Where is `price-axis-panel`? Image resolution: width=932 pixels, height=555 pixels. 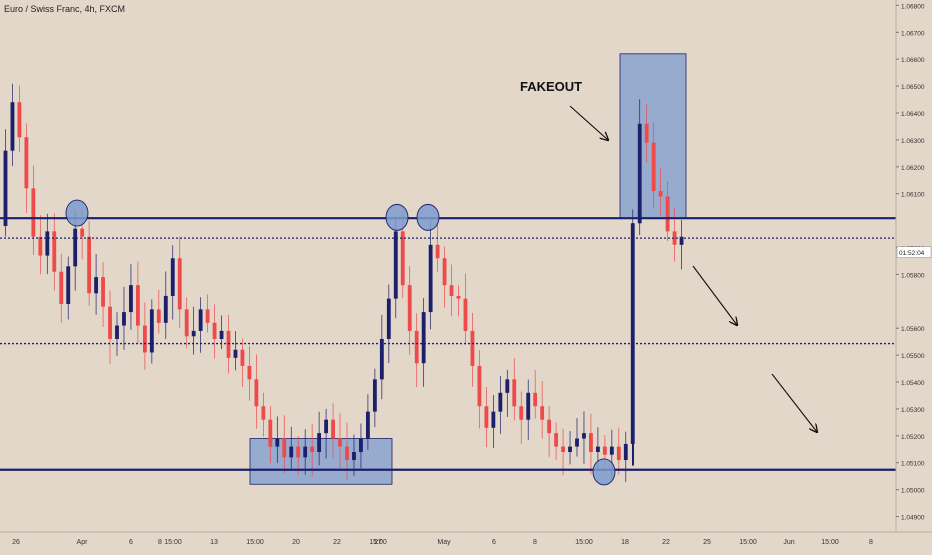
price-axis-panel is located at coordinates (914, 275).